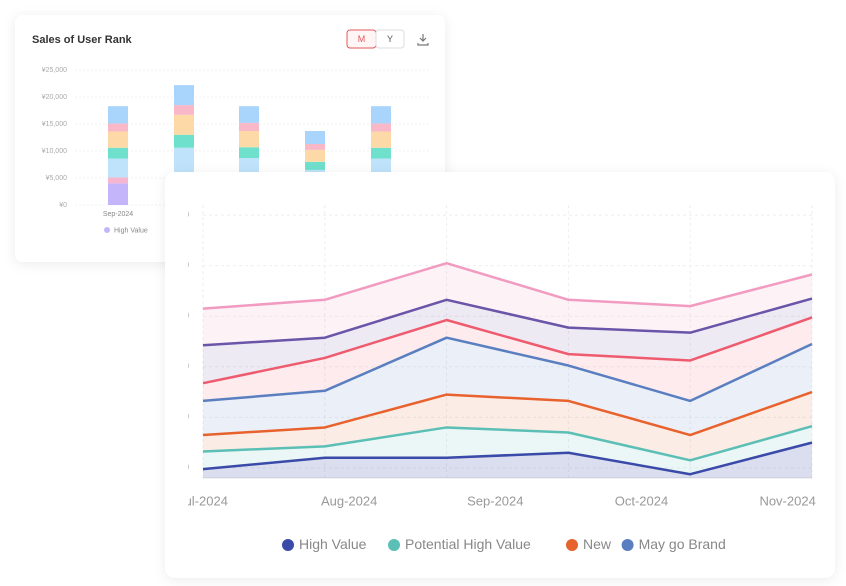  Describe the element at coordinates (63, 205) in the screenshot. I see `y-tick-label: ¥0` at that location.